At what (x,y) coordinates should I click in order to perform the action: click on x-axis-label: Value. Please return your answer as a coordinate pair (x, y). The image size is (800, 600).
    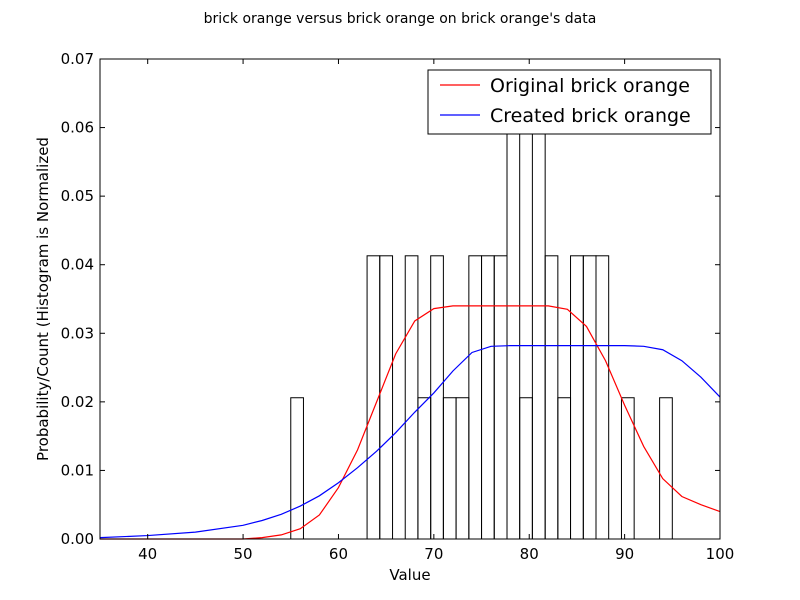
    Looking at the image, I should click on (409, 575).